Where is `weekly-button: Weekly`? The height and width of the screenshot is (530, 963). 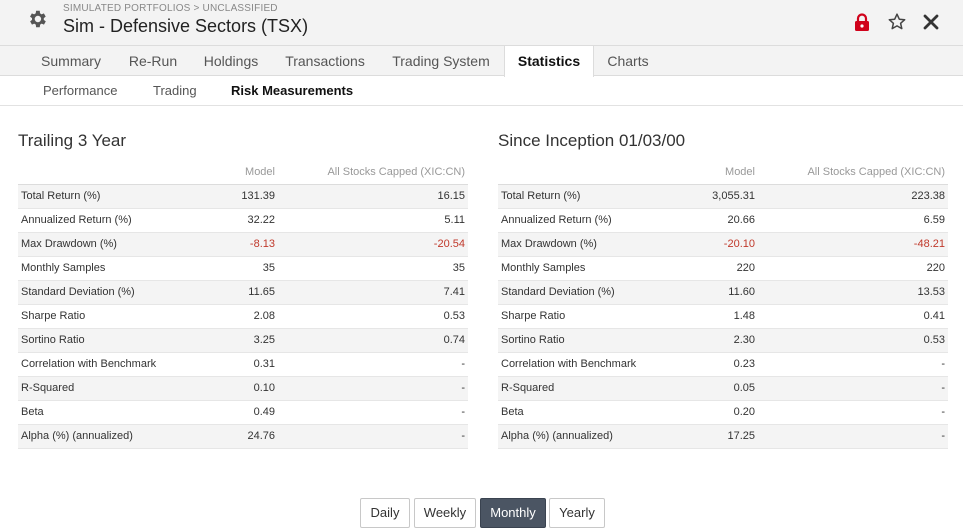
weekly-button: Weekly is located at coordinates (445, 513).